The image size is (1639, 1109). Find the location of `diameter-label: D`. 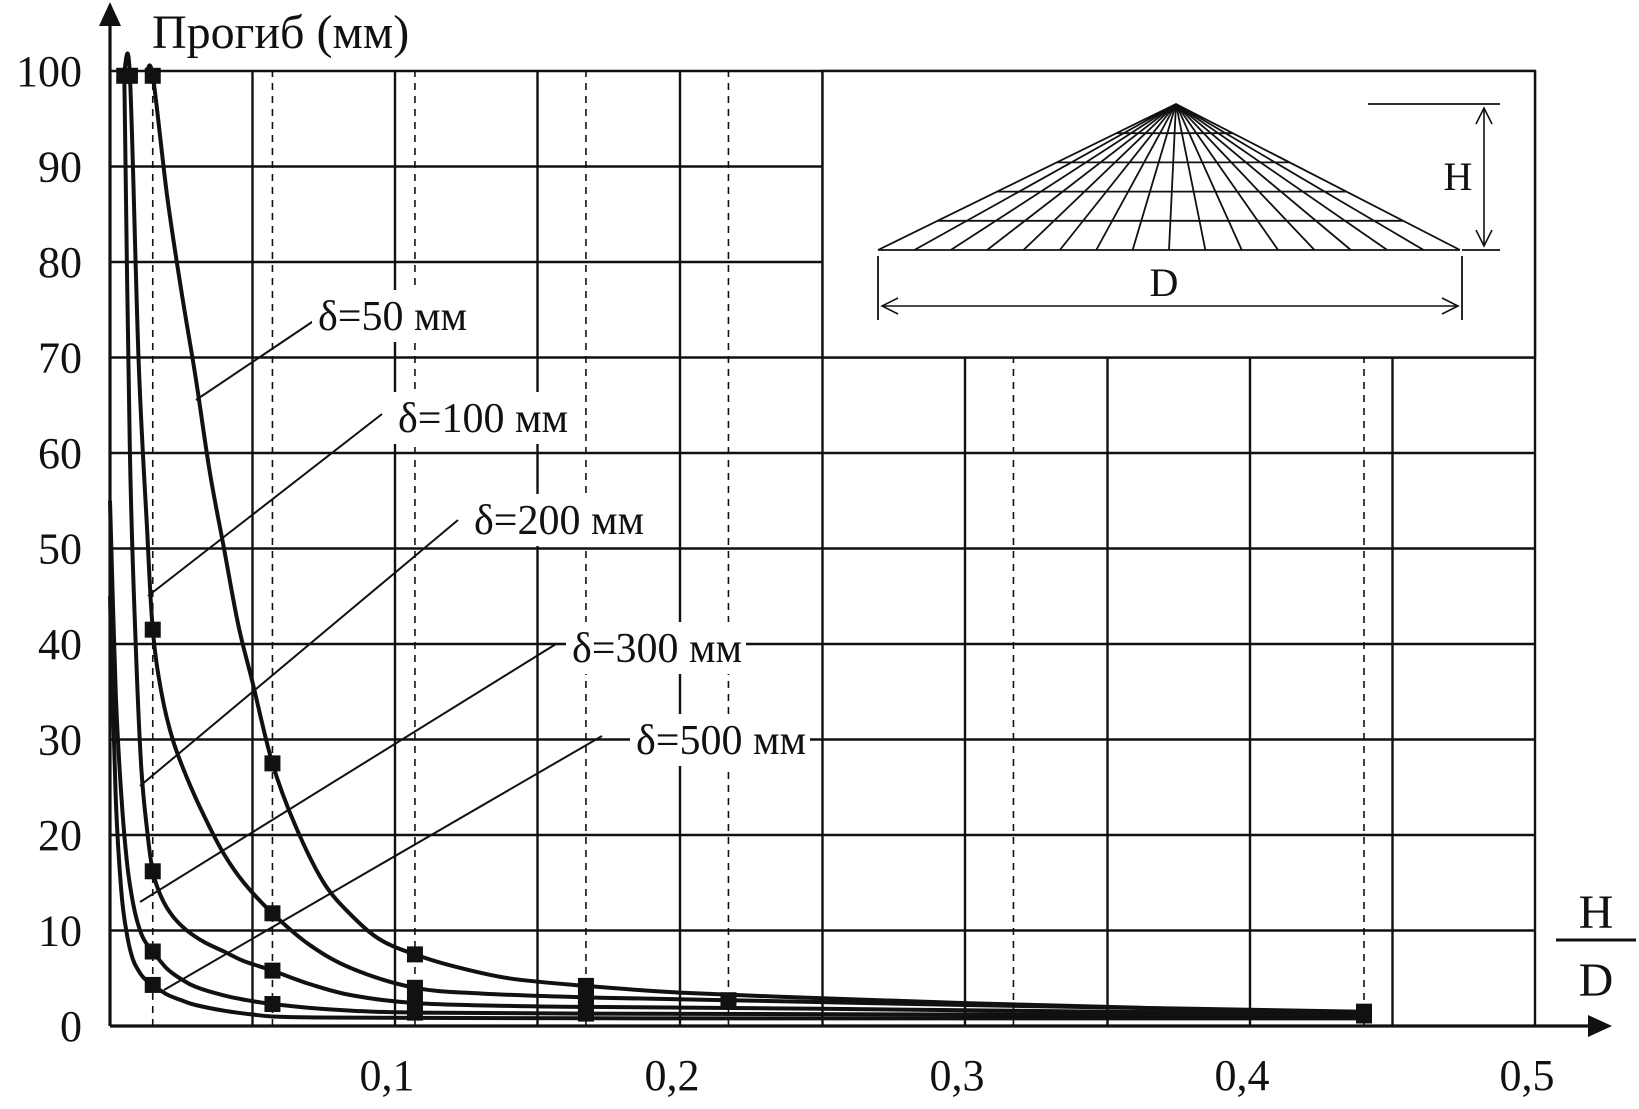

diameter-label: D is located at coordinates (1164, 282).